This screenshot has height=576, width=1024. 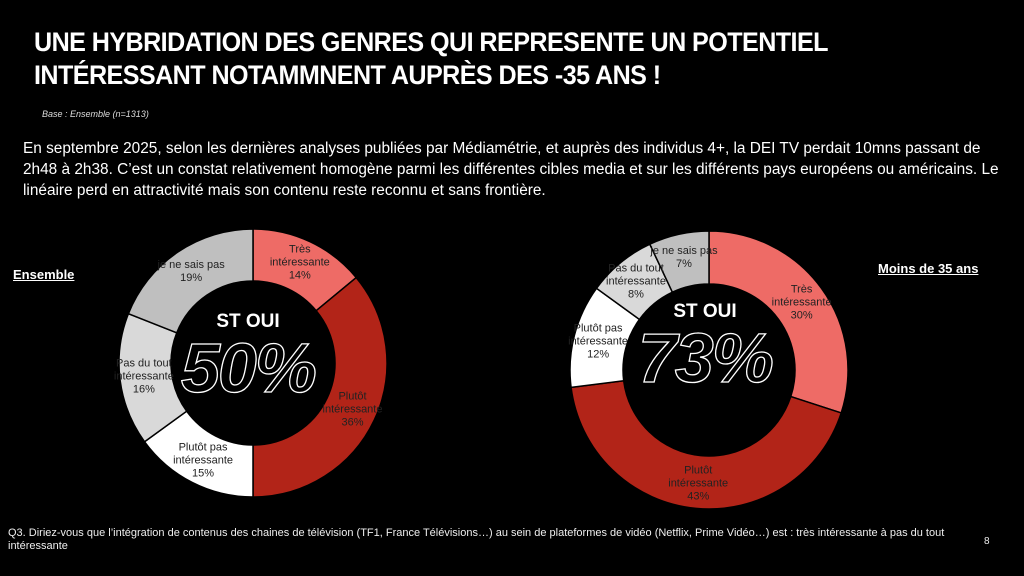 What do you see at coordinates (636, 294) in the screenshot?
I see `segment-value: 8%` at bounding box center [636, 294].